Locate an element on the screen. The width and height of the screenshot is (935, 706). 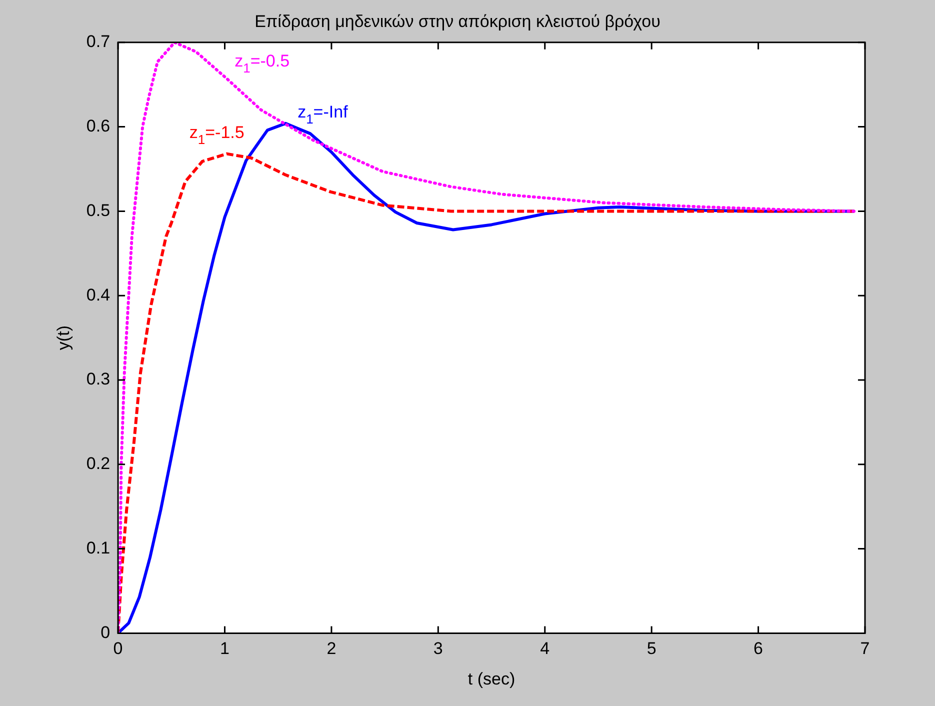
x-tick-label: 5 is located at coordinates (651, 648).